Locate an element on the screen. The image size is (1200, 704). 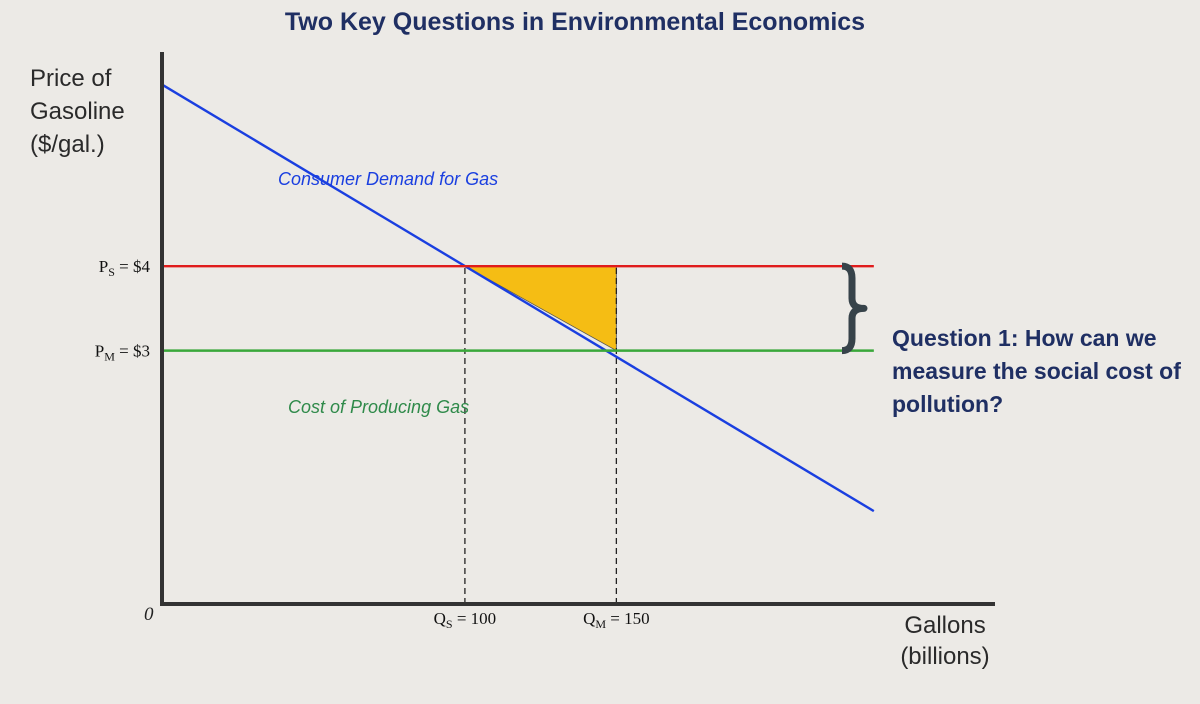
series-market_cost-label: Cost of Producing Gas is located at coordinates (378, 407).